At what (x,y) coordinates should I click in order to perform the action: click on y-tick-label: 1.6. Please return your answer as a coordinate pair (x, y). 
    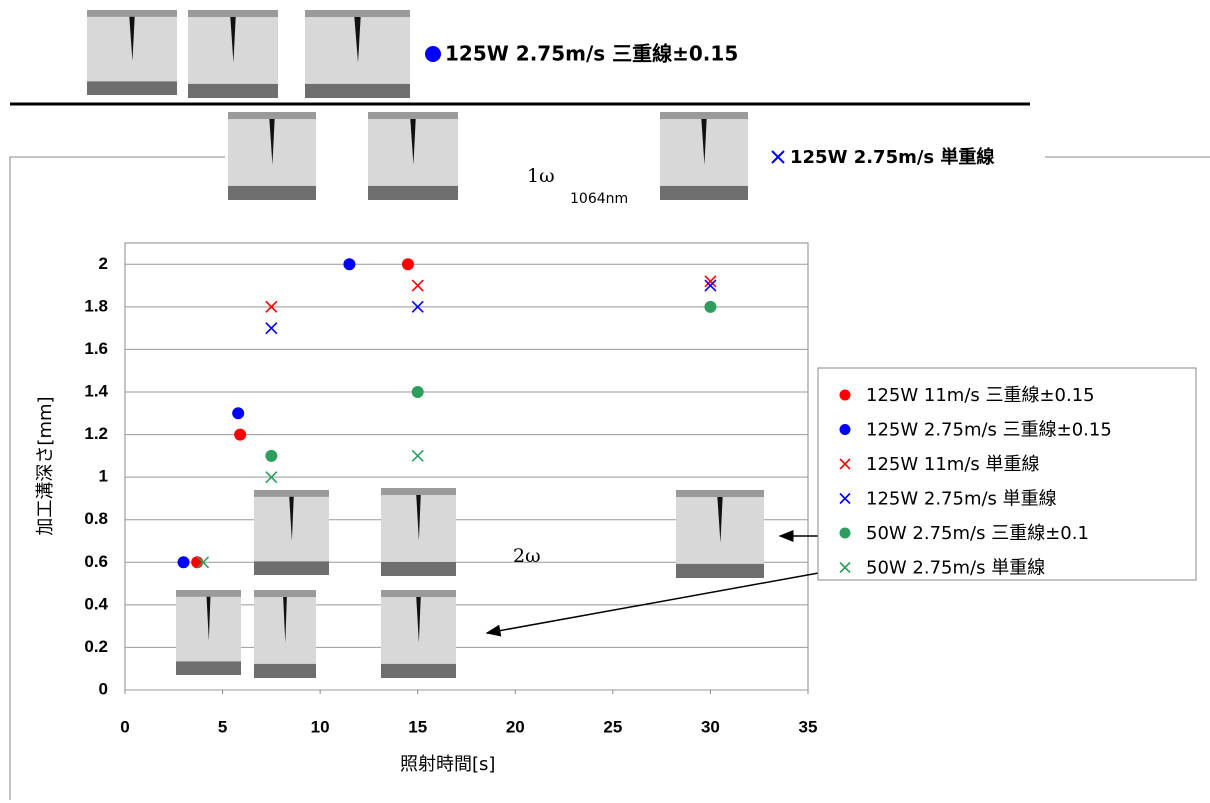
    Looking at the image, I should click on (96, 348).